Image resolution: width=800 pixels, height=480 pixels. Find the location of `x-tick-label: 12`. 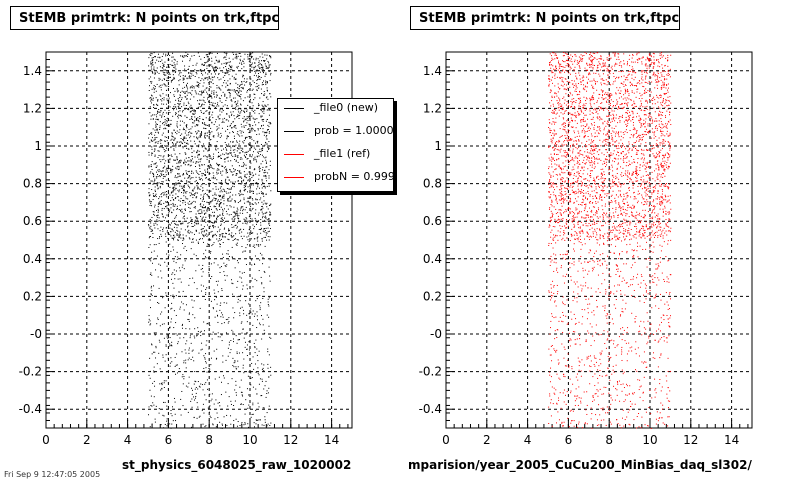

x-tick-label: 12 is located at coordinates (290, 440).